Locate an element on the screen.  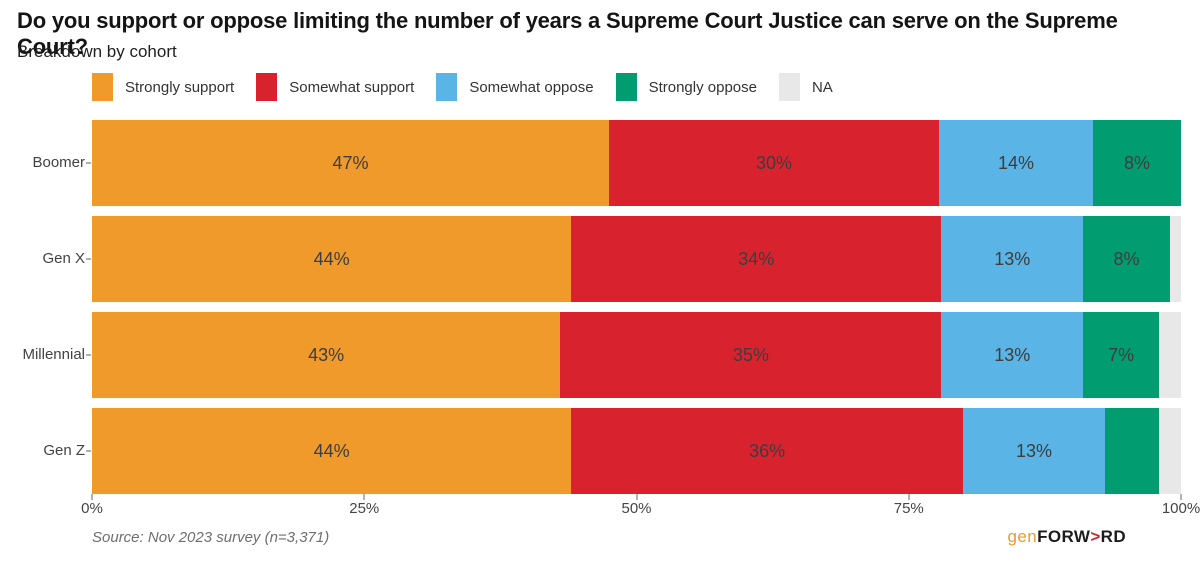
bar-segment: 14% is located at coordinates (1016, 163).